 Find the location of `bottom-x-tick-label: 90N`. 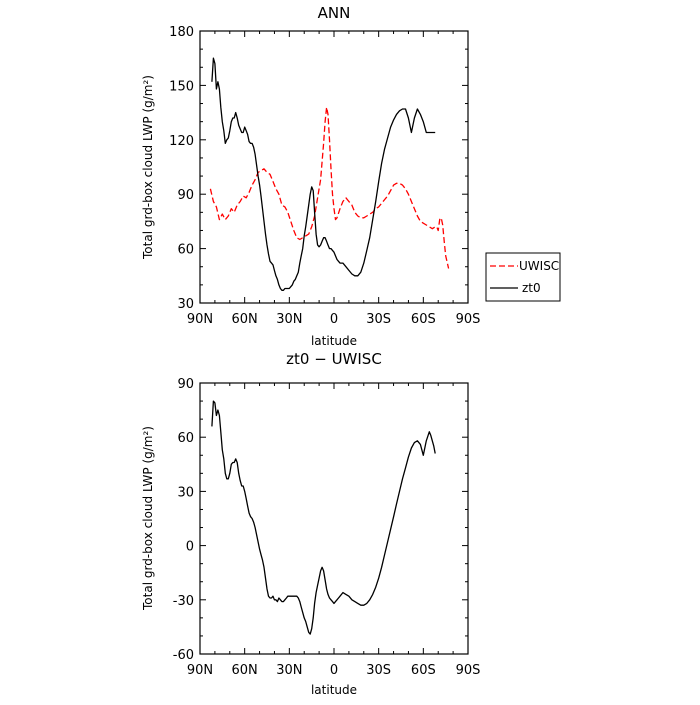

bottom-x-tick-label: 90N is located at coordinates (200, 670).